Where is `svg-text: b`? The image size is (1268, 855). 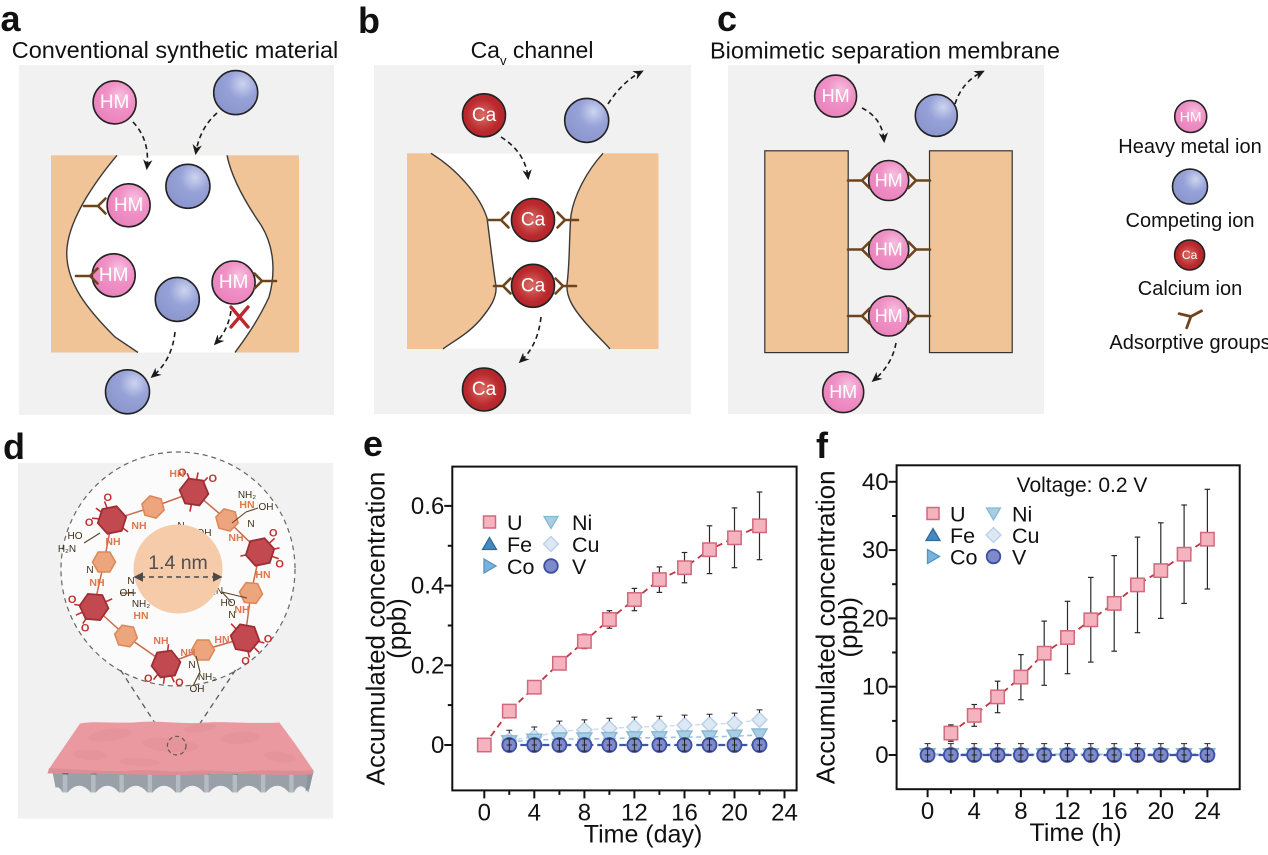
svg-text: b is located at coordinates (369, 20).